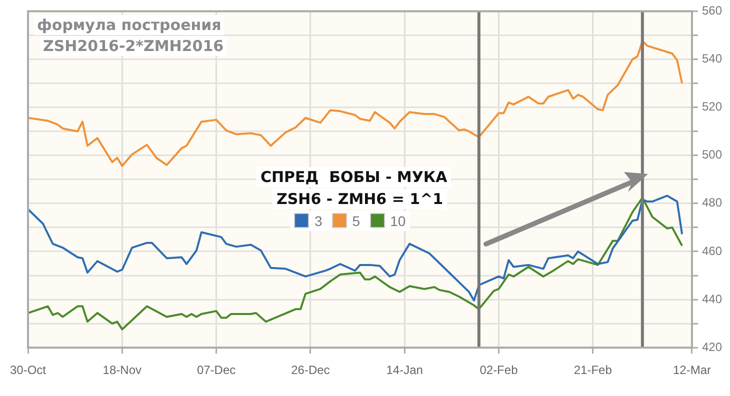 The image size is (730, 396). Describe the element at coordinates (317, 221) in the screenshot. I see `legend-label: 3` at that location.